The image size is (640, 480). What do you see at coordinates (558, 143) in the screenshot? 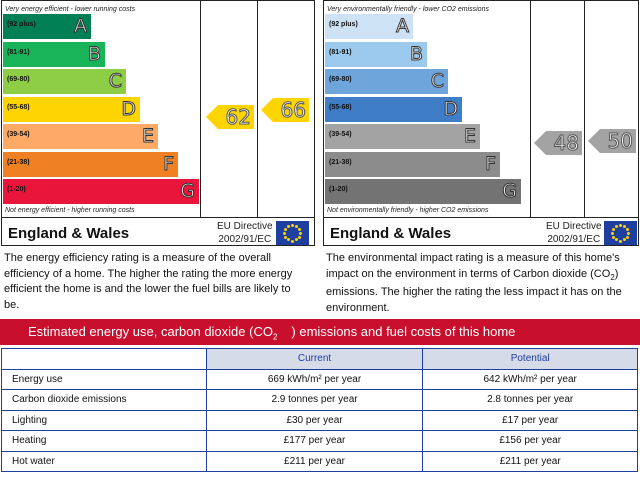
I see `environment-current-rating: 48` at bounding box center [558, 143].